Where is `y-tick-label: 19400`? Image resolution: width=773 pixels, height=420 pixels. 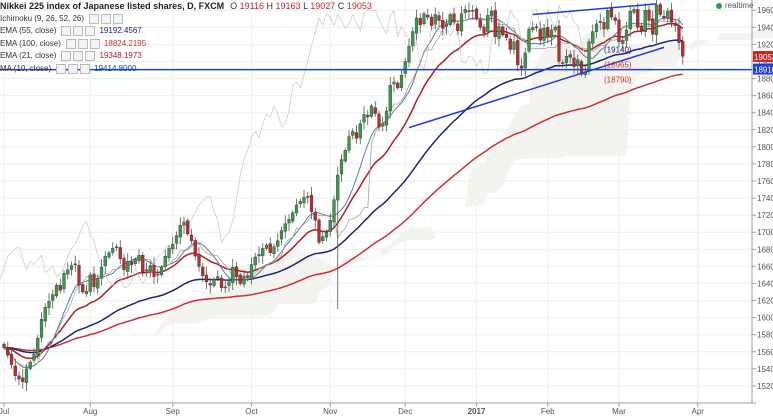 y-tick-label: 19400 is located at coordinates (765, 27).